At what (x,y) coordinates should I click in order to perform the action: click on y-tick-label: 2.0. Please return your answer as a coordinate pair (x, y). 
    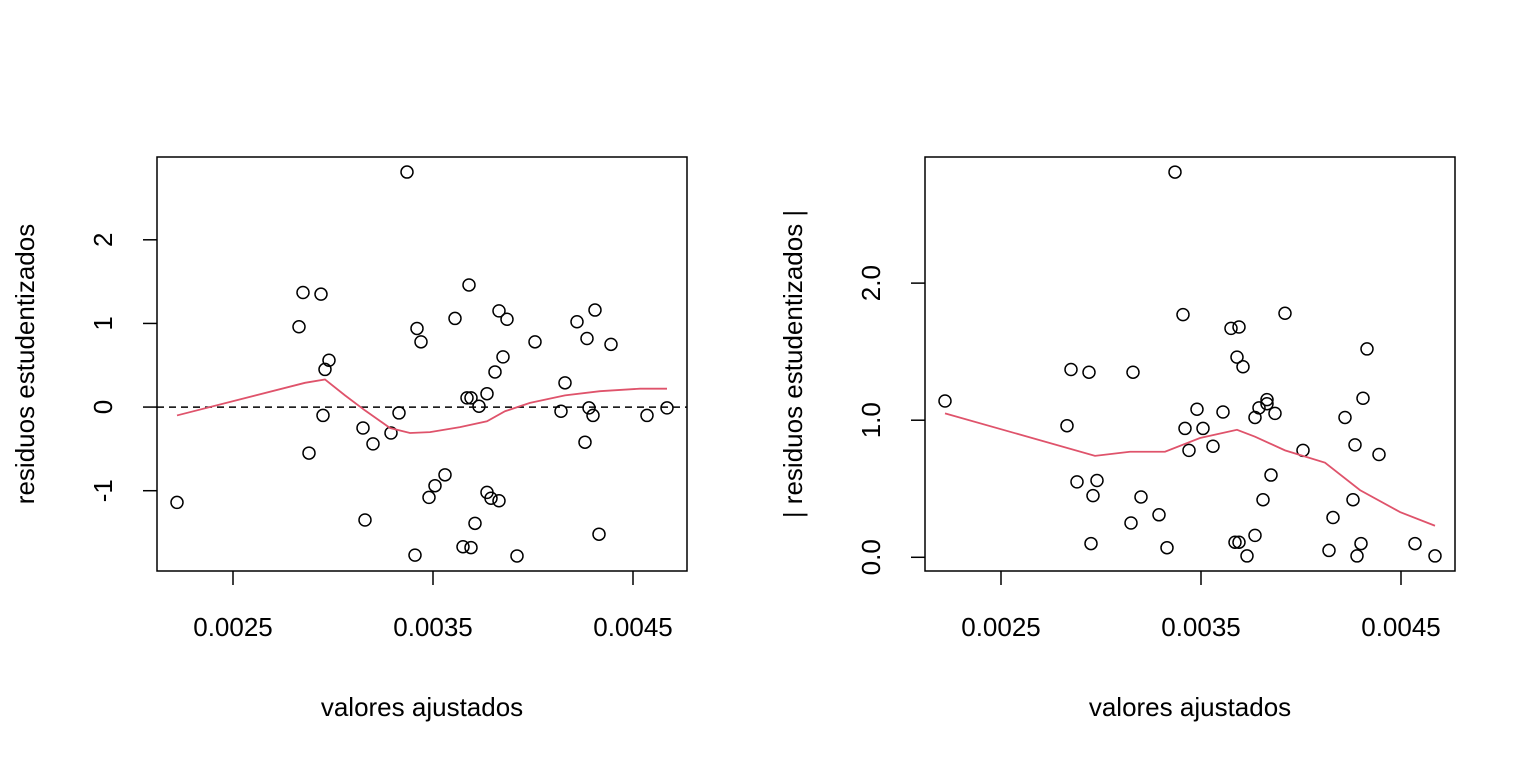
    Looking at the image, I should click on (871, 283).